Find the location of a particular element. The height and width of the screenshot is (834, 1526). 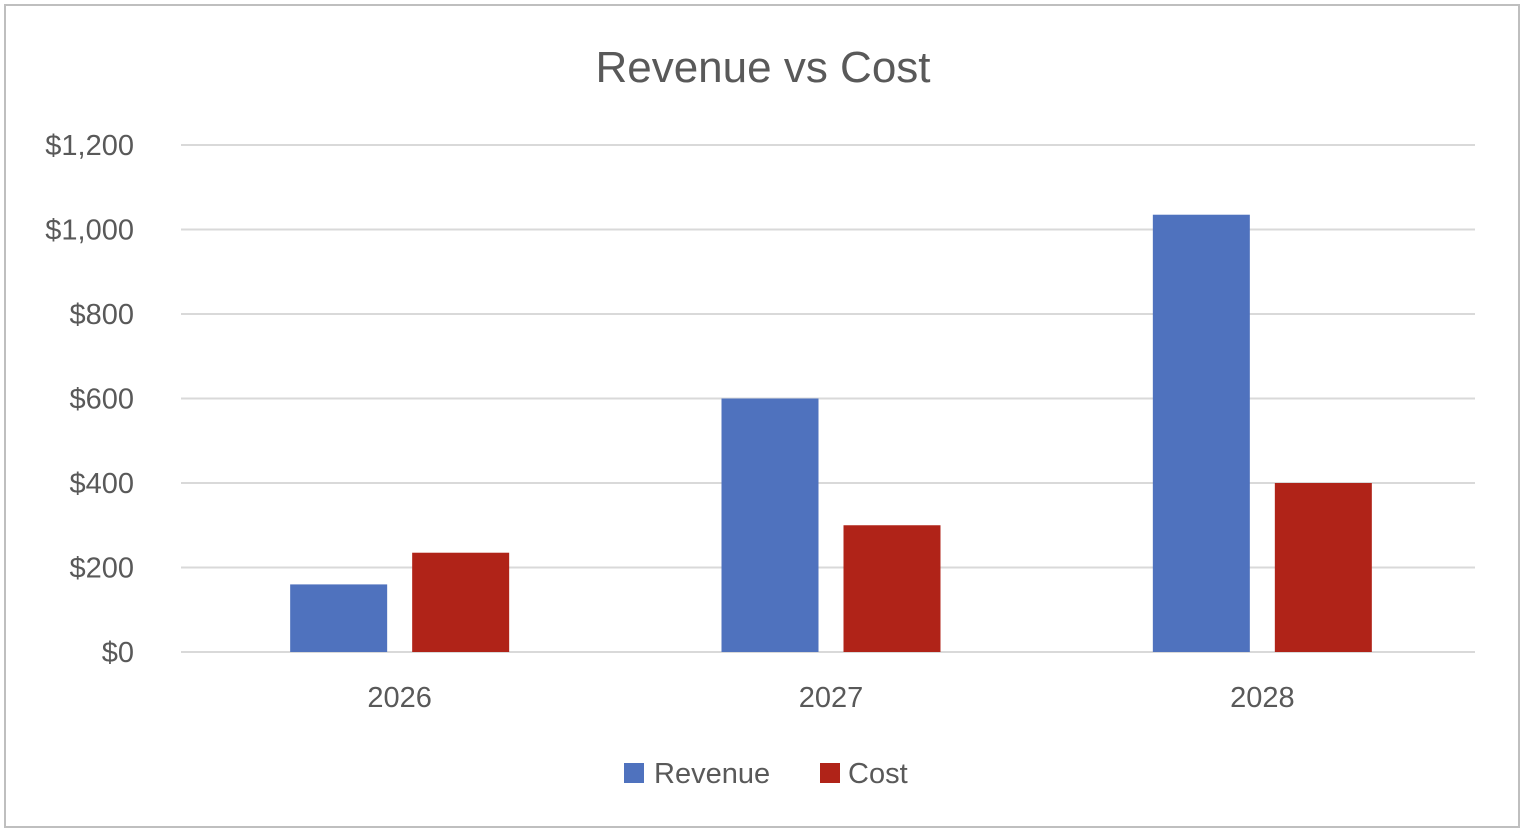

y-tick-label: $1,200 is located at coordinates (89, 146).